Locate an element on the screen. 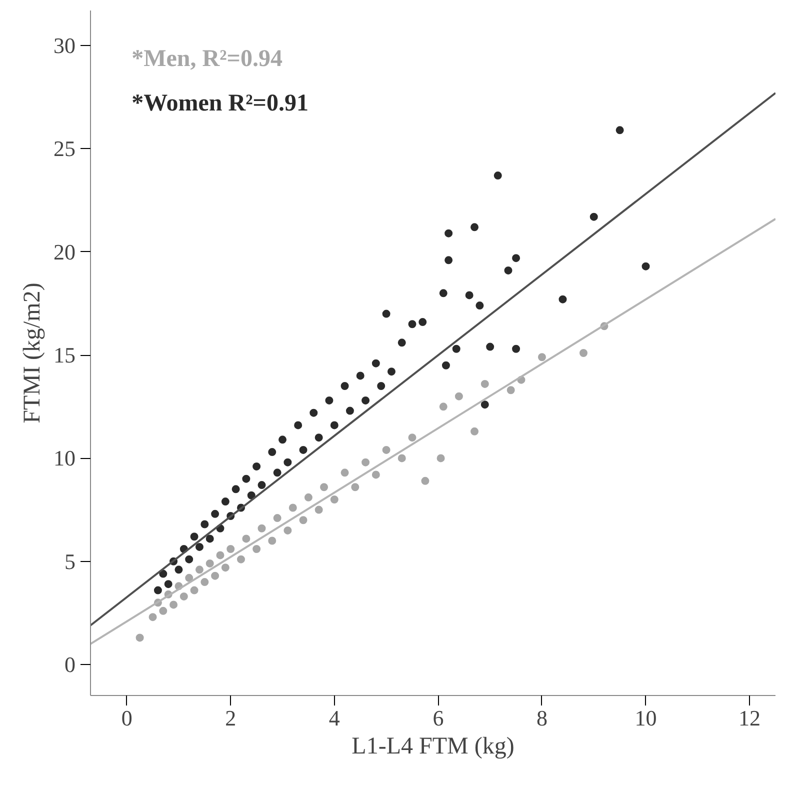 The height and width of the screenshot is (792, 798). x-axis-title: L1-L4 FTM (kg) is located at coordinates (433, 747).